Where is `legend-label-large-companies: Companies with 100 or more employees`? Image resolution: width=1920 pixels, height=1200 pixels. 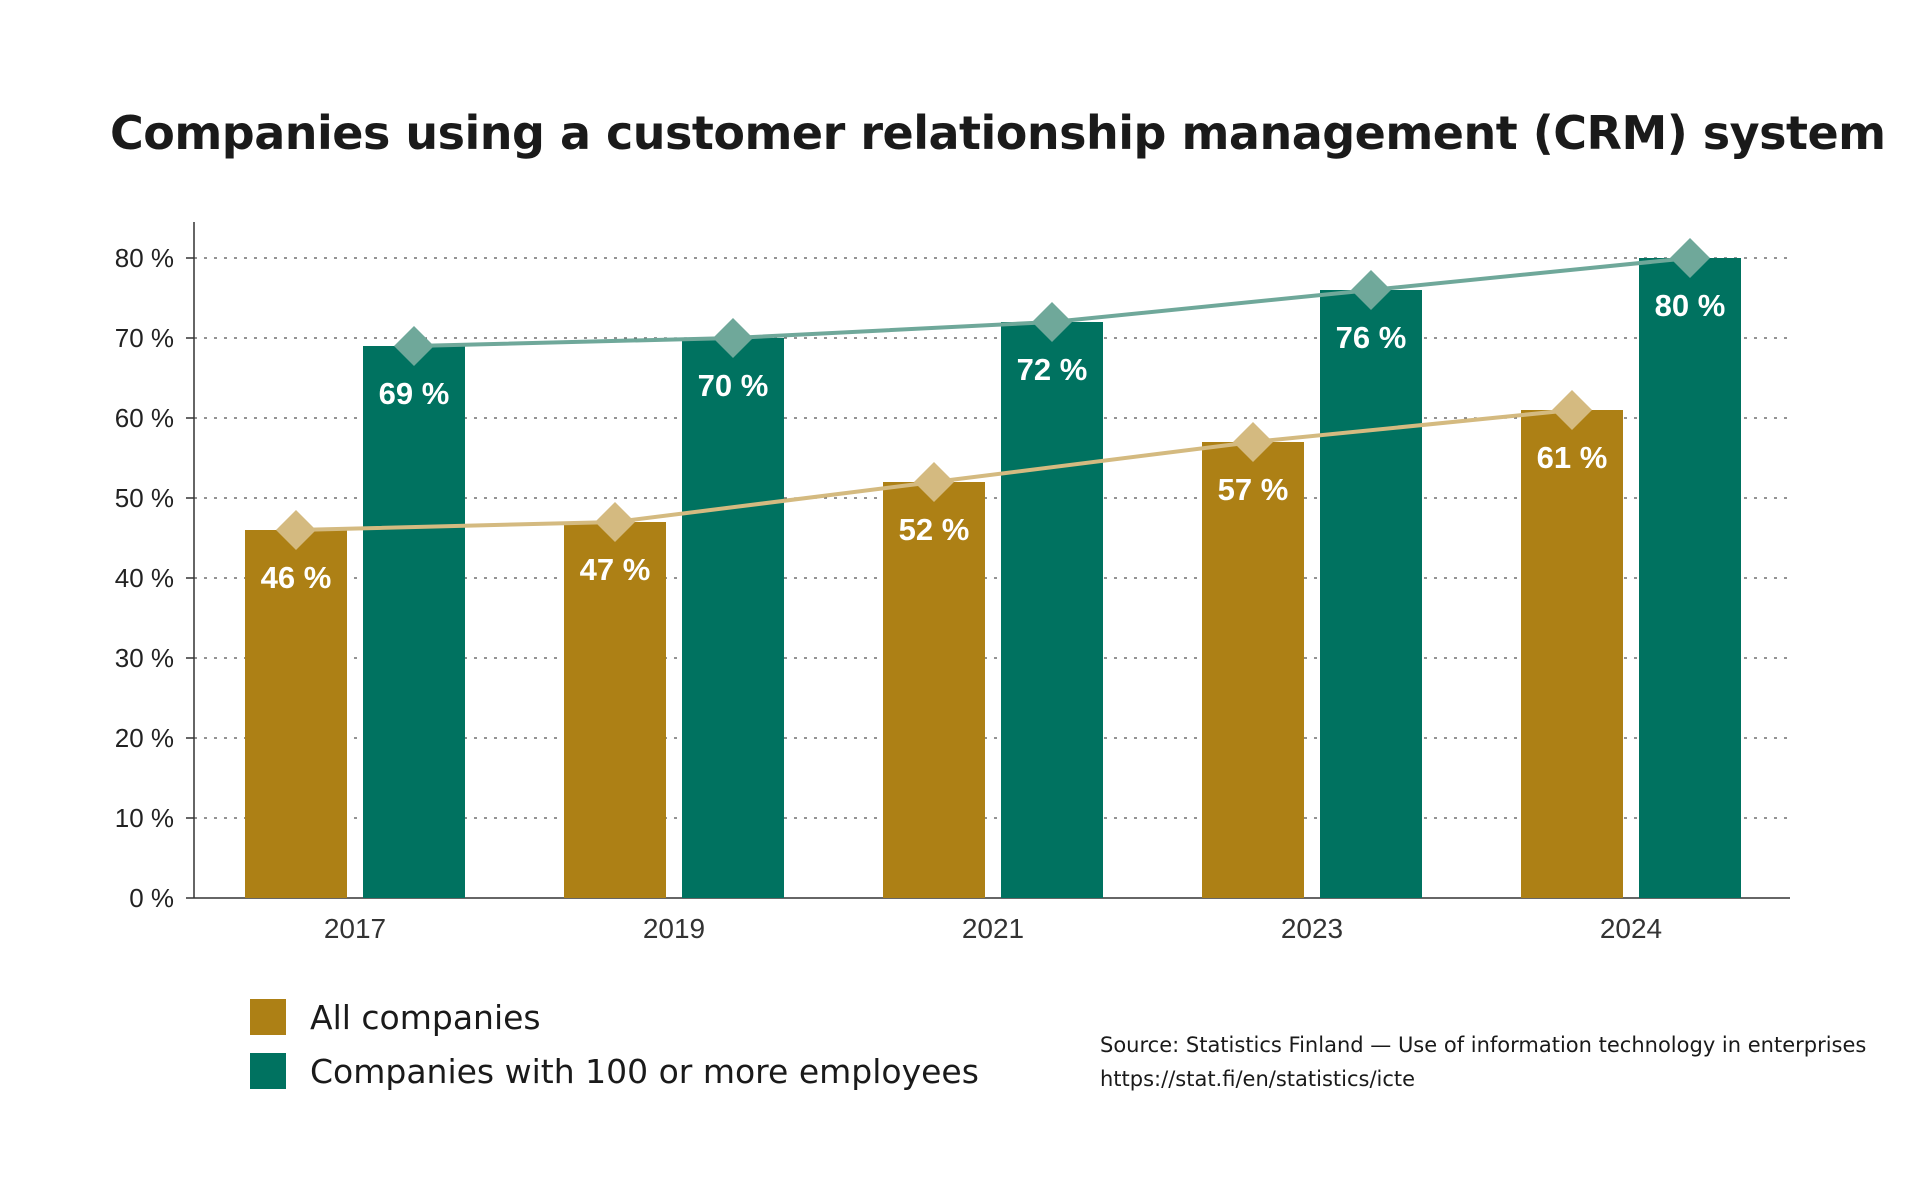
legend-label-large-companies: Companies with 100 or more employees is located at coordinates (644, 1071).